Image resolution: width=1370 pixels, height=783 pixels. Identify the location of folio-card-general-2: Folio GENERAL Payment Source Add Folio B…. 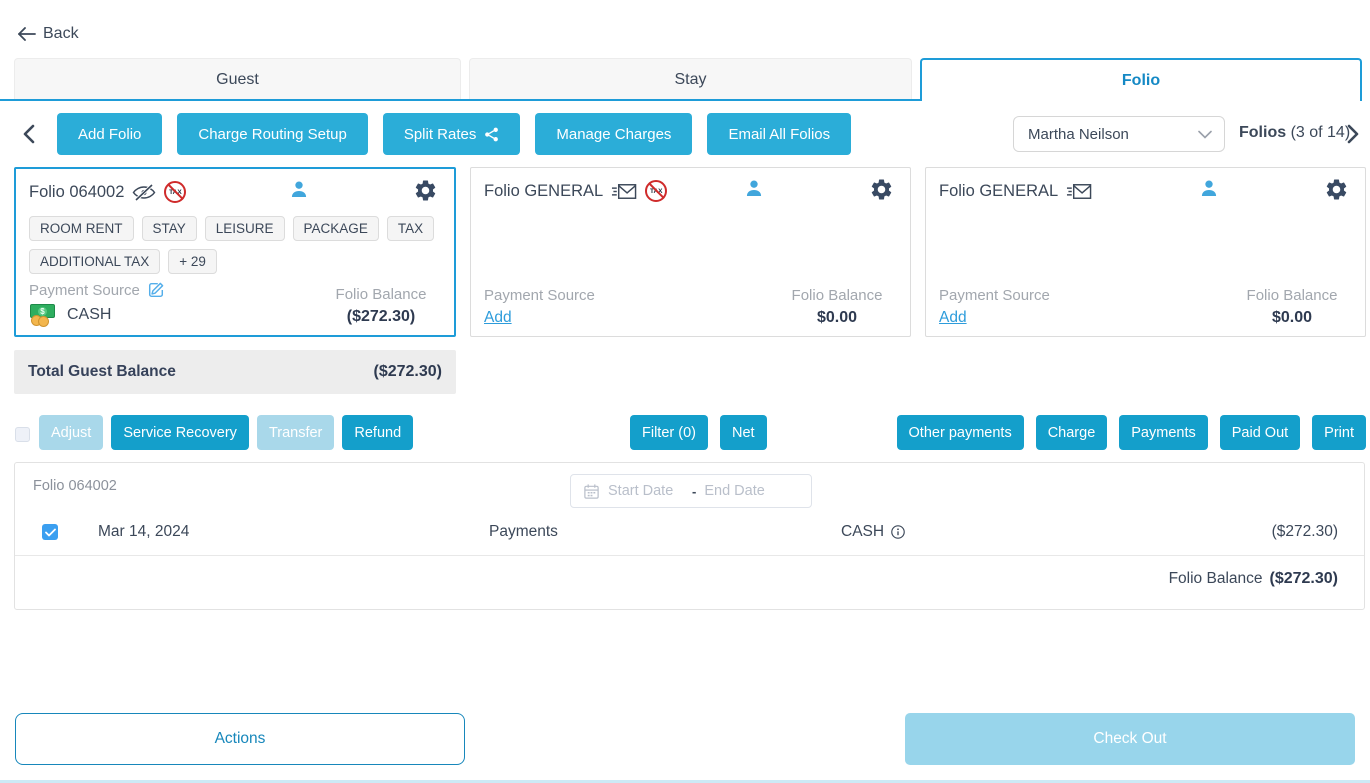
(1145, 252).